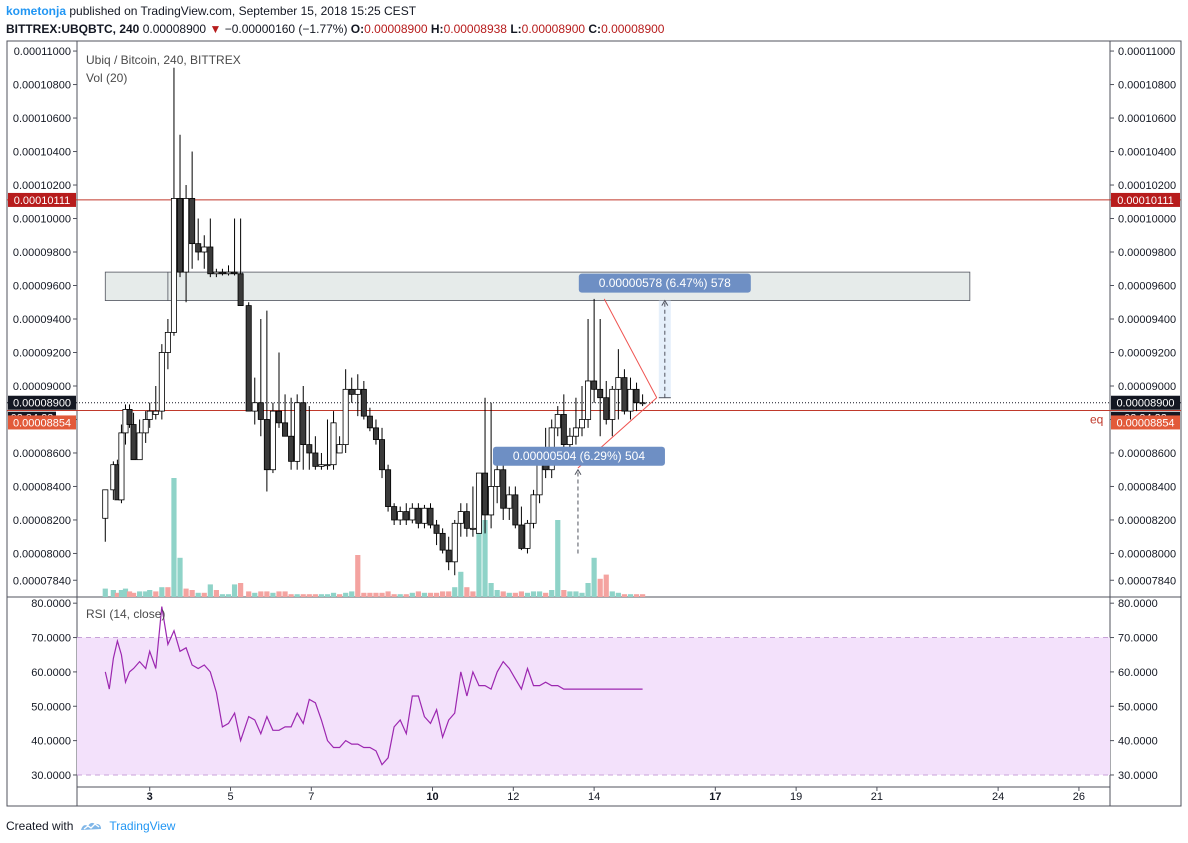  I want to click on rsi-tick-label-right: 30.0000, so click(1138, 776).